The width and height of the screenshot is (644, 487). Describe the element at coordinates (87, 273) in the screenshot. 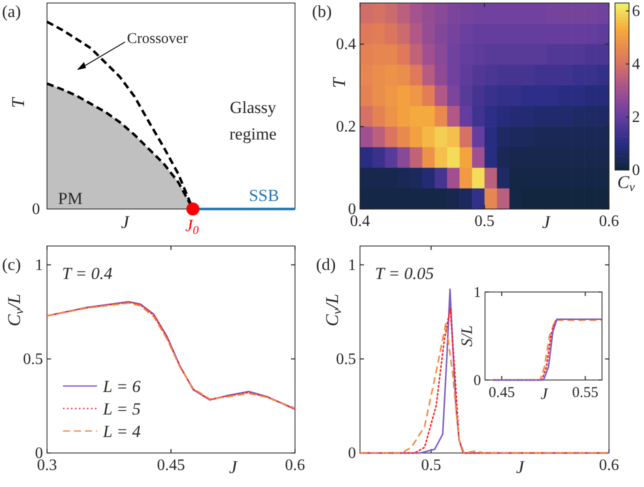

I see `annotation: T = 0.4` at that location.